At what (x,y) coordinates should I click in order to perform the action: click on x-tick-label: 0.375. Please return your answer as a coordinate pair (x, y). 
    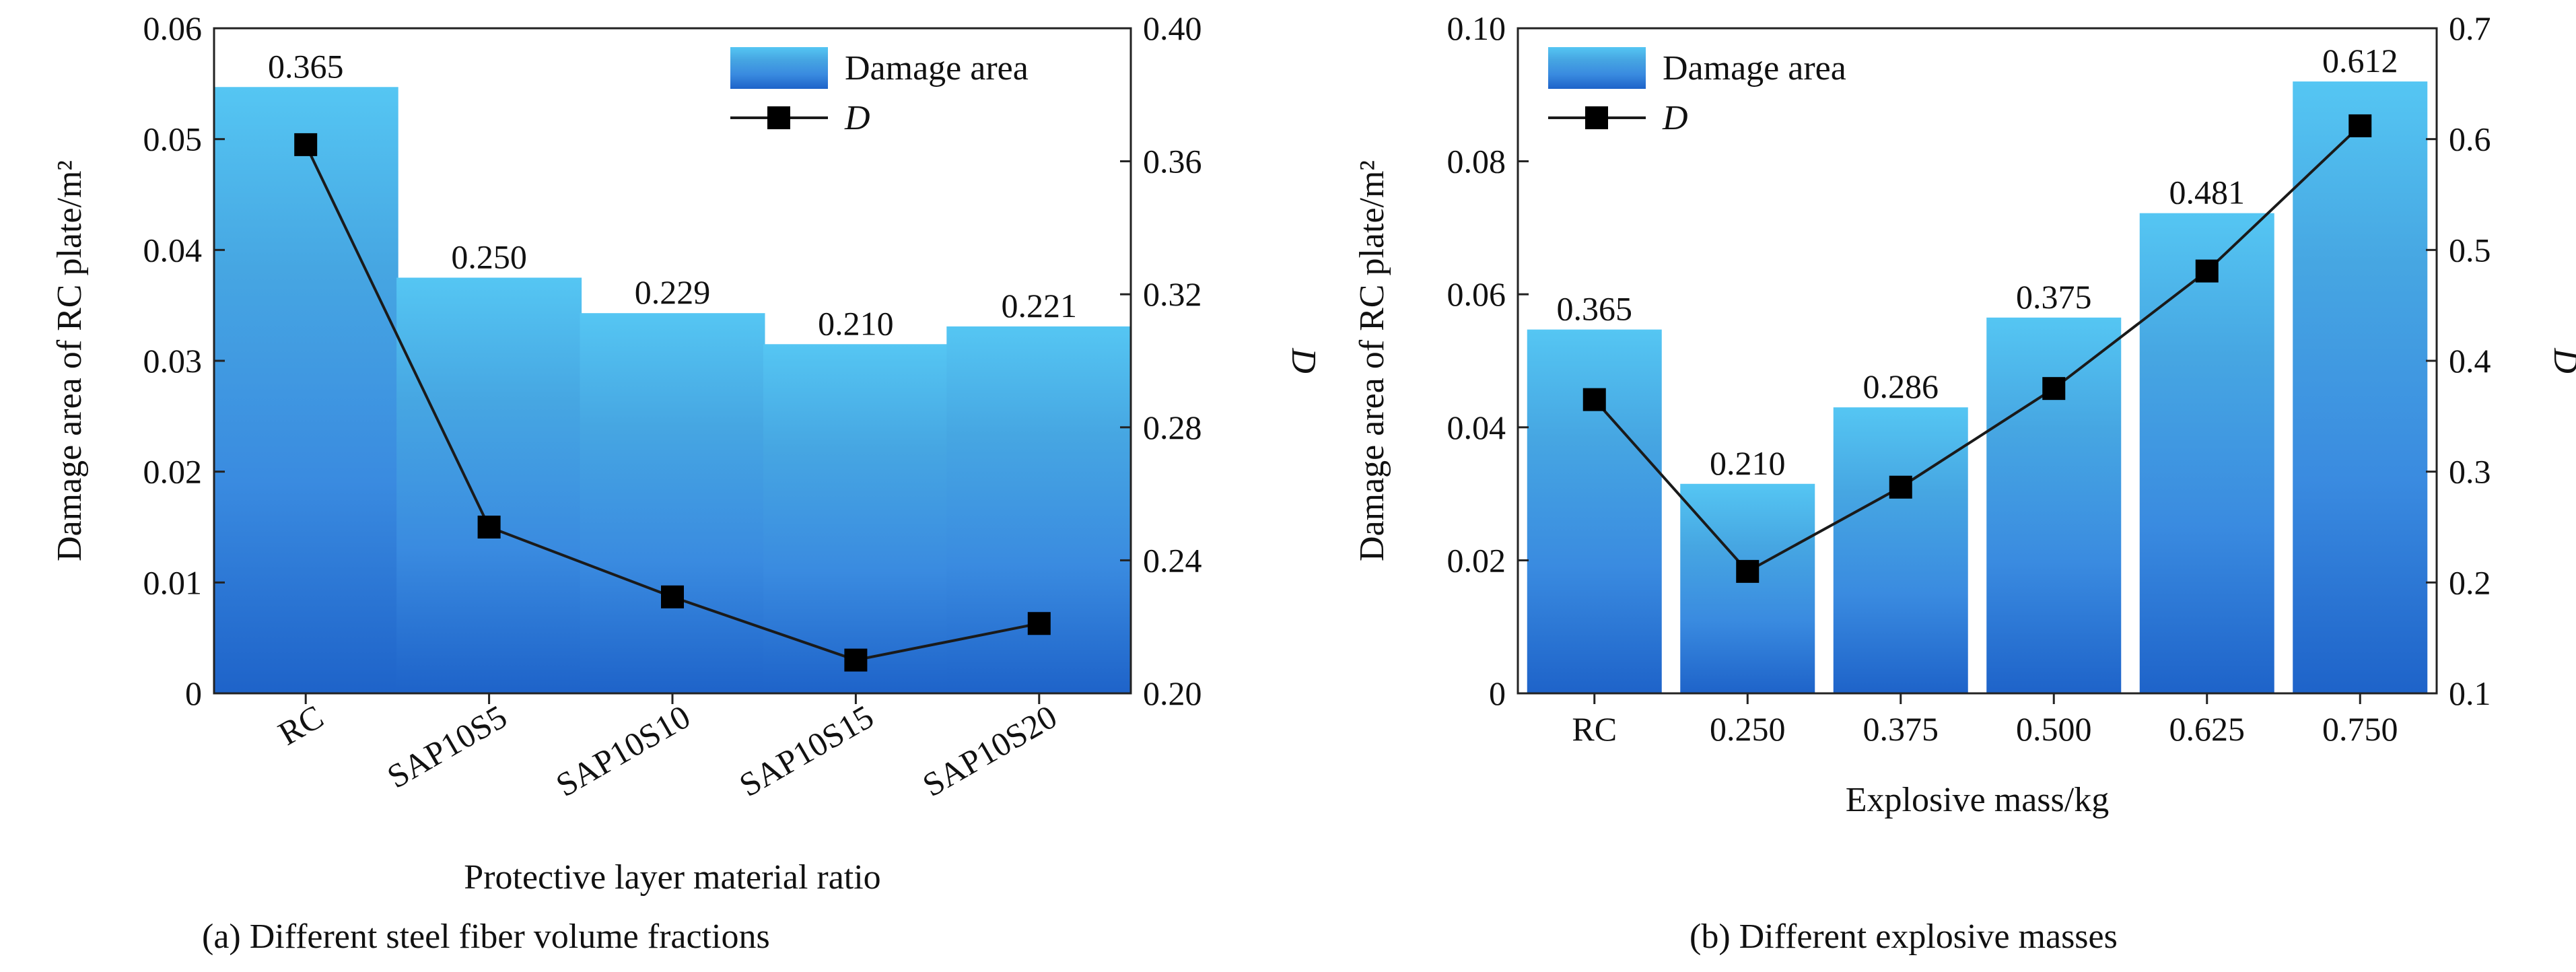
    Looking at the image, I should click on (1901, 729).